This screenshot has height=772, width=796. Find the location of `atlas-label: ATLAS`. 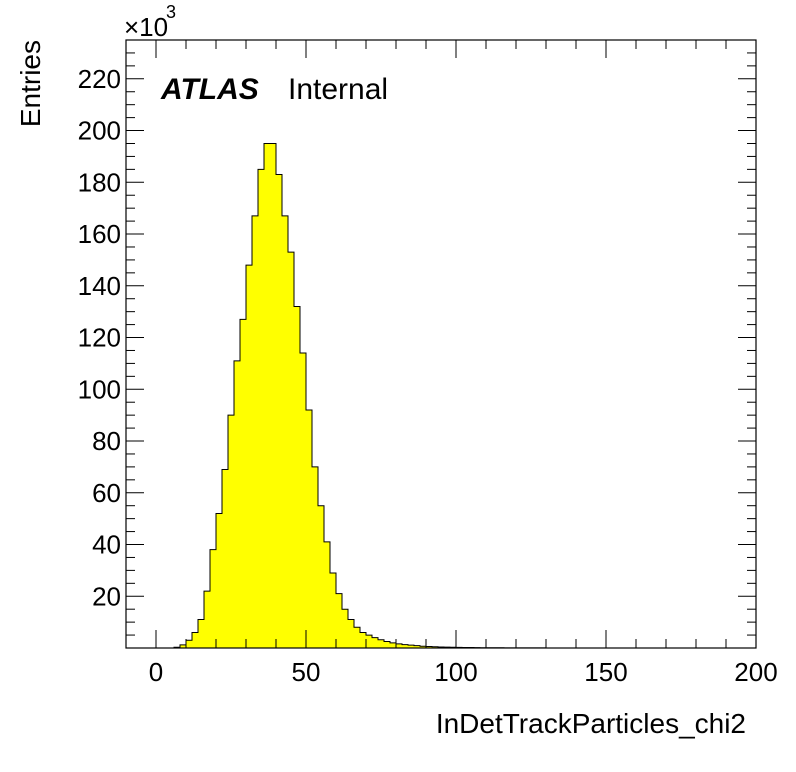

atlas-label: ATLAS is located at coordinates (209, 89).